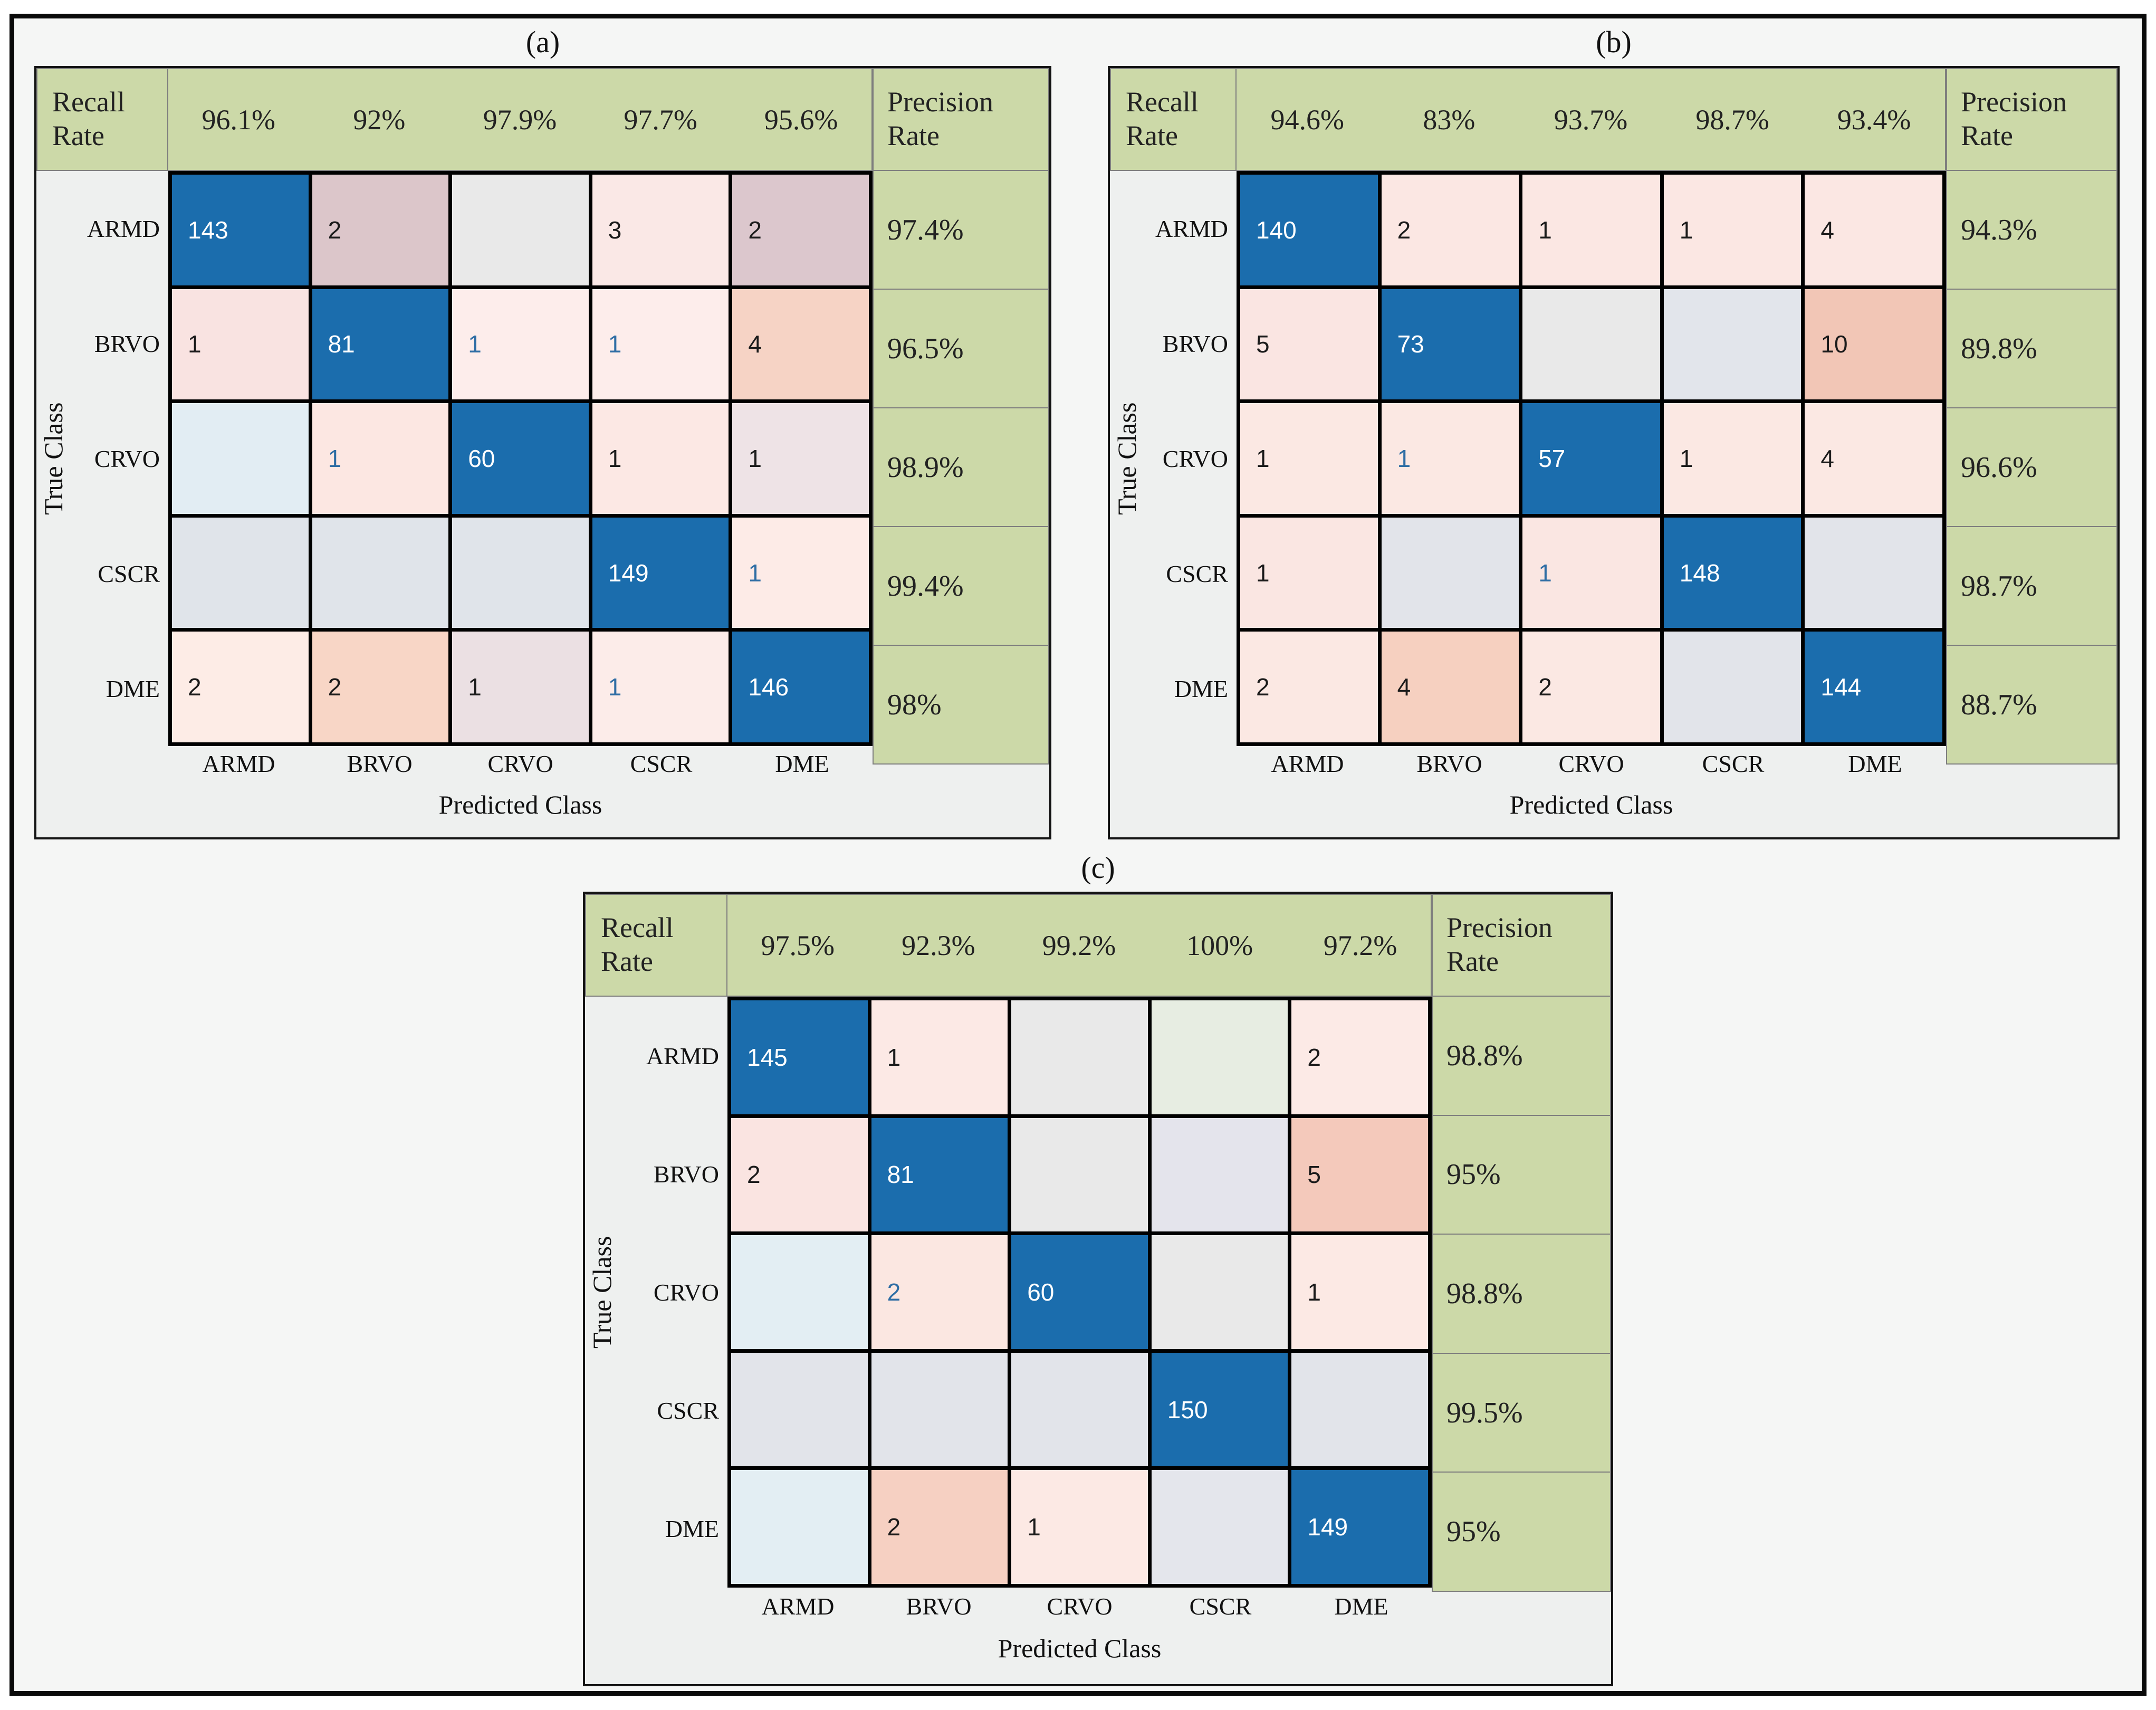 This screenshot has height=1710, width=2156. I want to click on cell-c-armd-armd: 145, so click(799, 1057).